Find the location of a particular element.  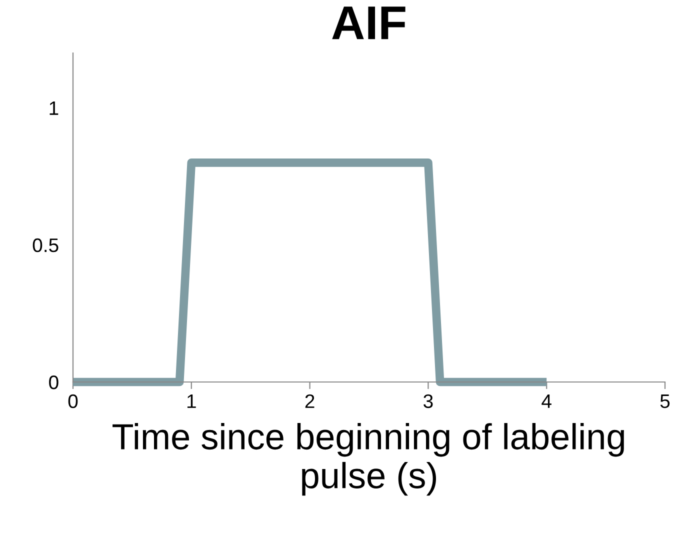

chart-title: AIF is located at coordinates (369, 23).